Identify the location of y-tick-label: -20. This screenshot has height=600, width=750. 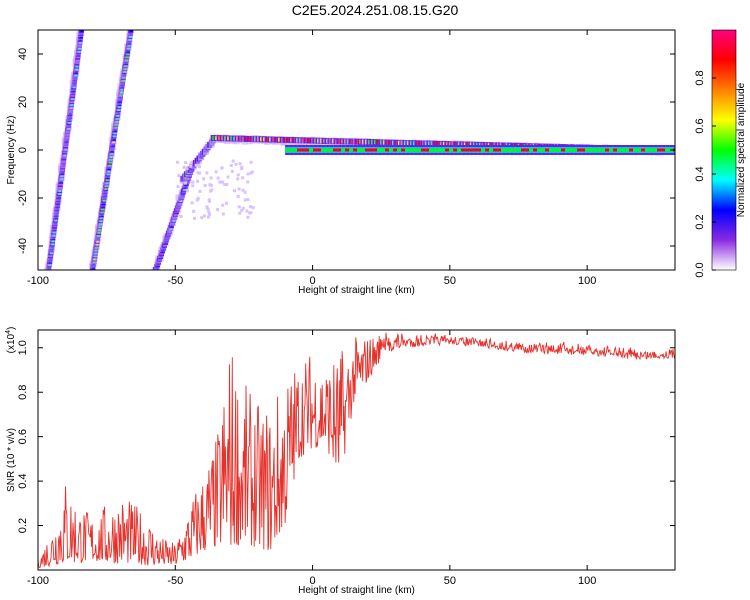
(23, 198).